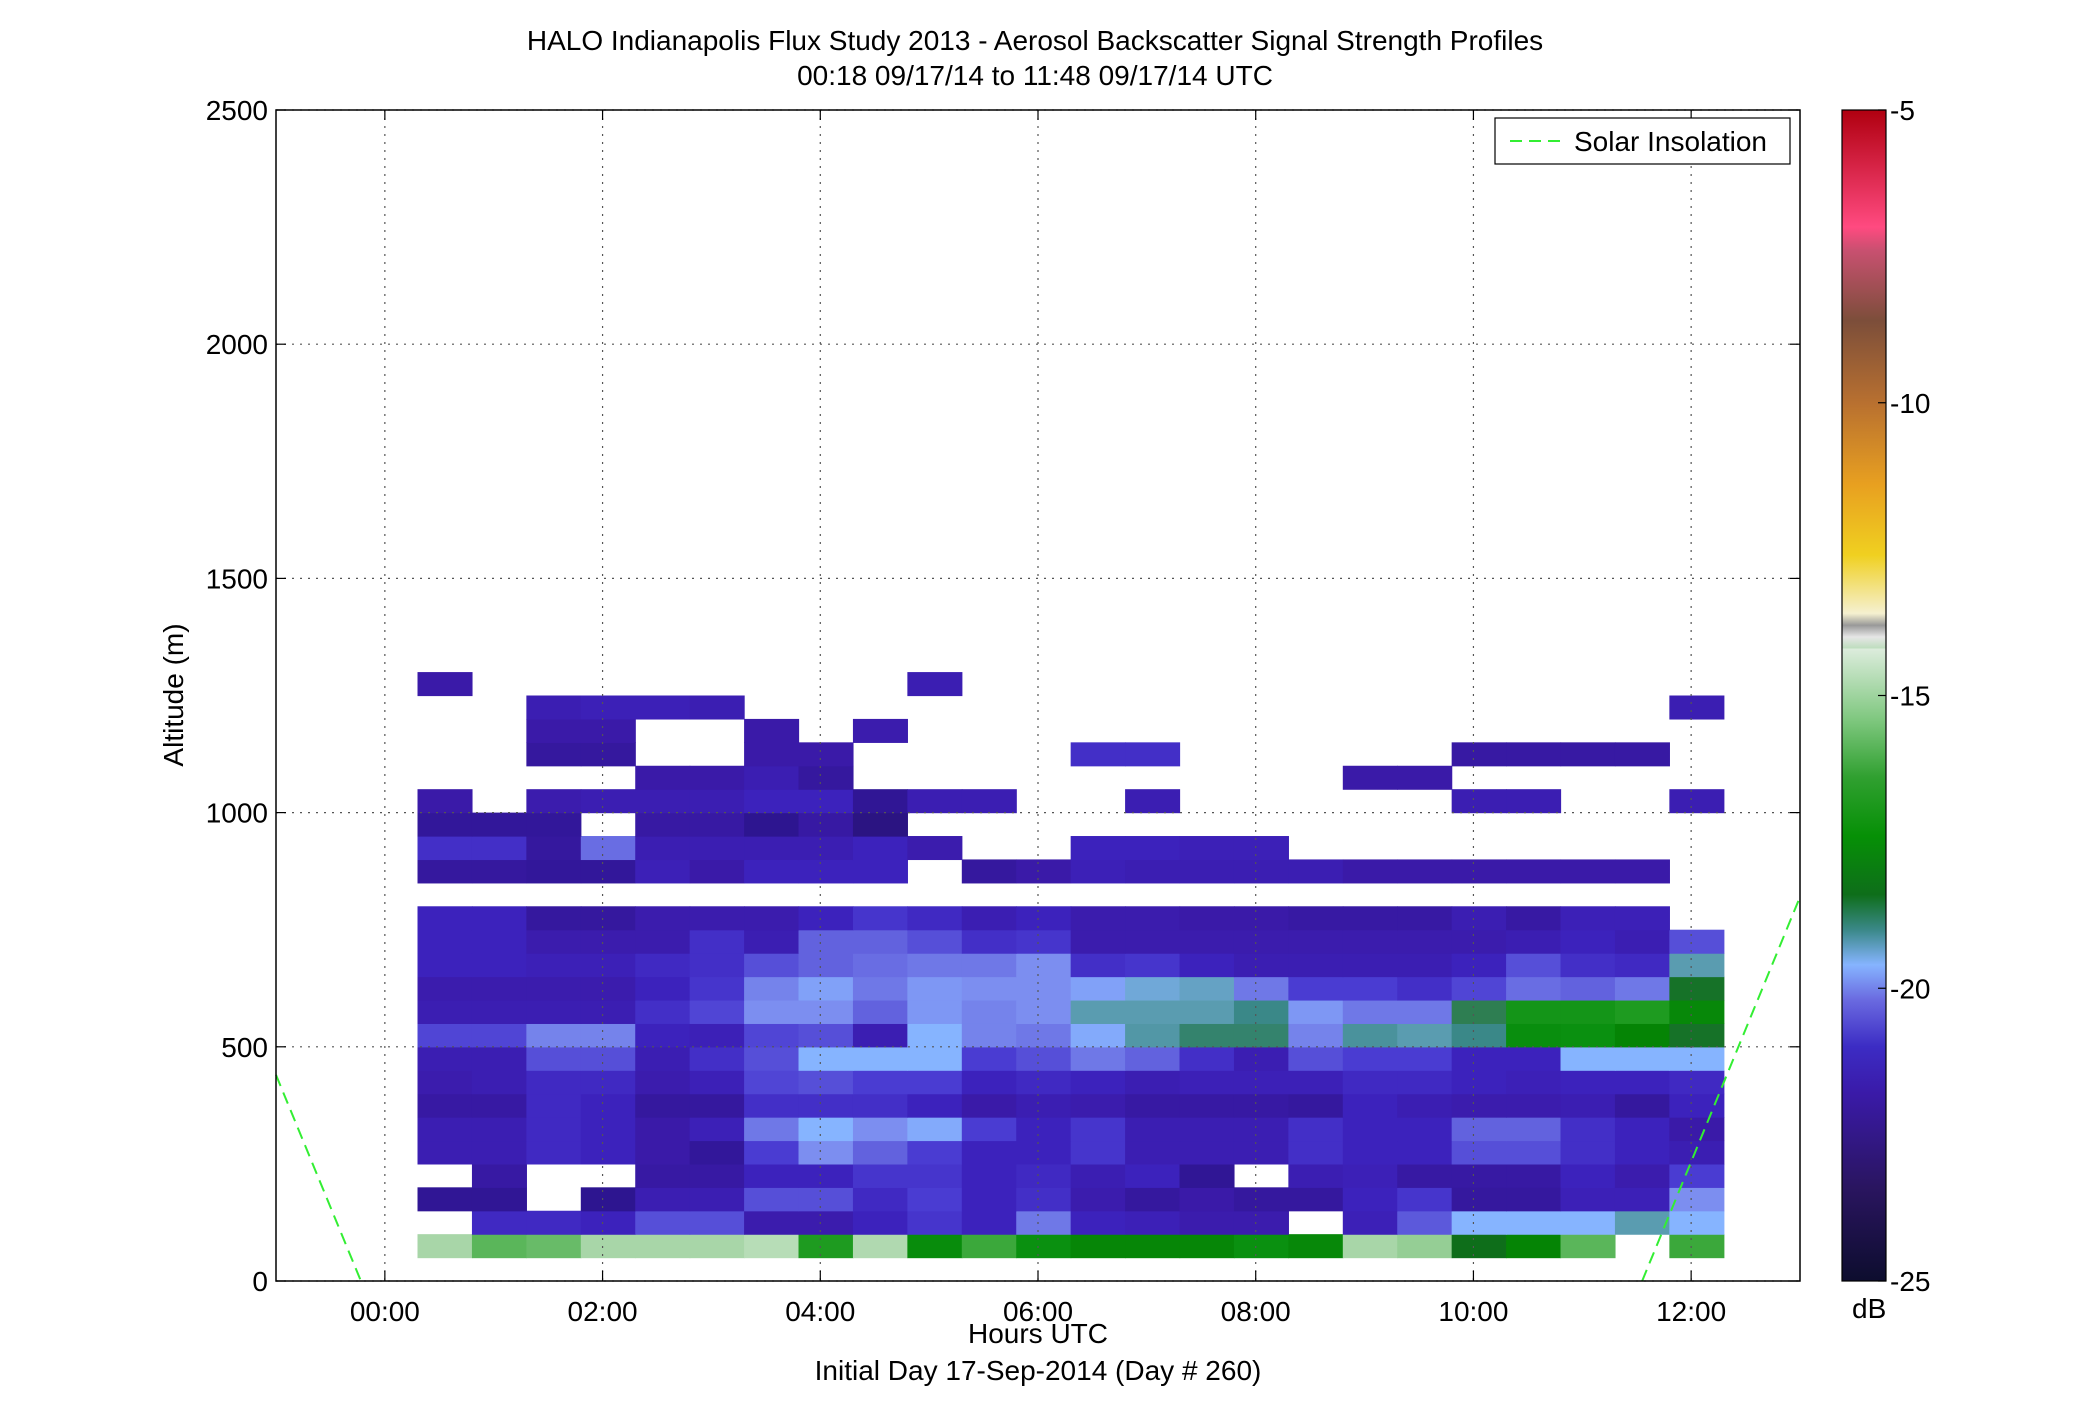 This screenshot has width=2098, height=1425. Describe the element at coordinates (237, 813) in the screenshot. I see `y-tick-label: 1000` at that location.